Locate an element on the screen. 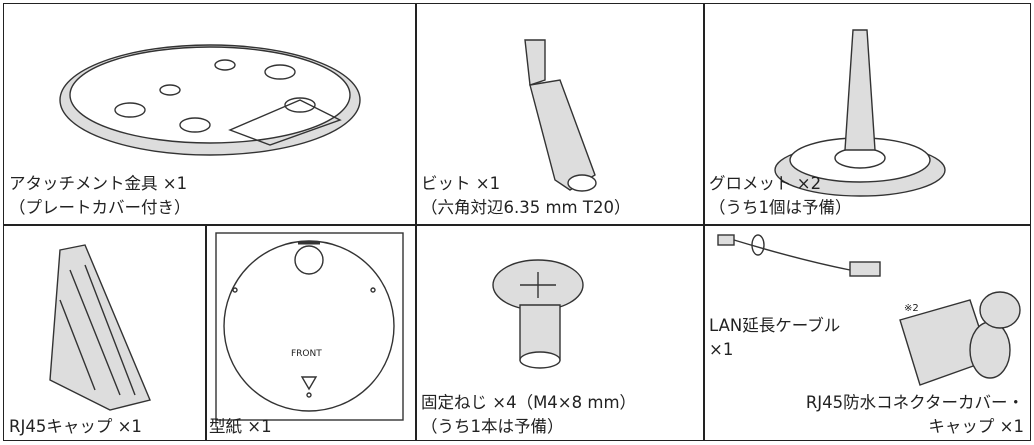 Image resolution: width=1034 pixels, height=445 pixels. label: （プレートカバー付き） is located at coordinates (100, 207).